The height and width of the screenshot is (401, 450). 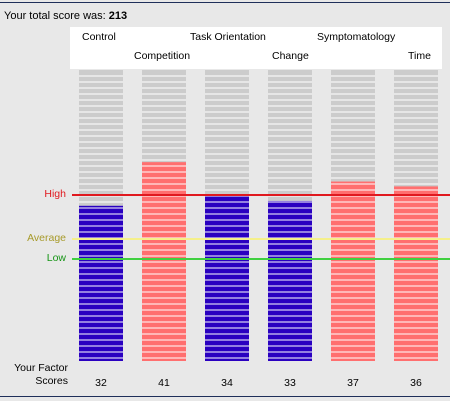 What do you see at coordinates (101, 283) in the screenshot?
I see `bar-control` at bounding box center [101, 283].